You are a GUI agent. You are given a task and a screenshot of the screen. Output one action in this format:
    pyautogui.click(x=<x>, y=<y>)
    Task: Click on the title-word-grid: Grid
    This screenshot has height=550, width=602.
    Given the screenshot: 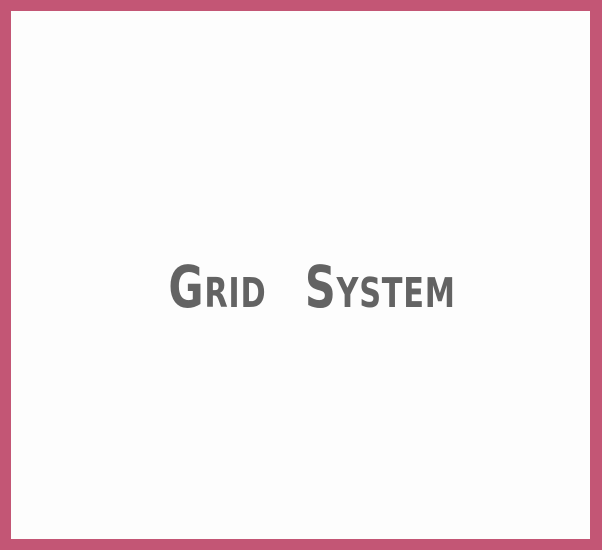 What is the action you would take?
    pyautogui.click(x=217, y=287)
    